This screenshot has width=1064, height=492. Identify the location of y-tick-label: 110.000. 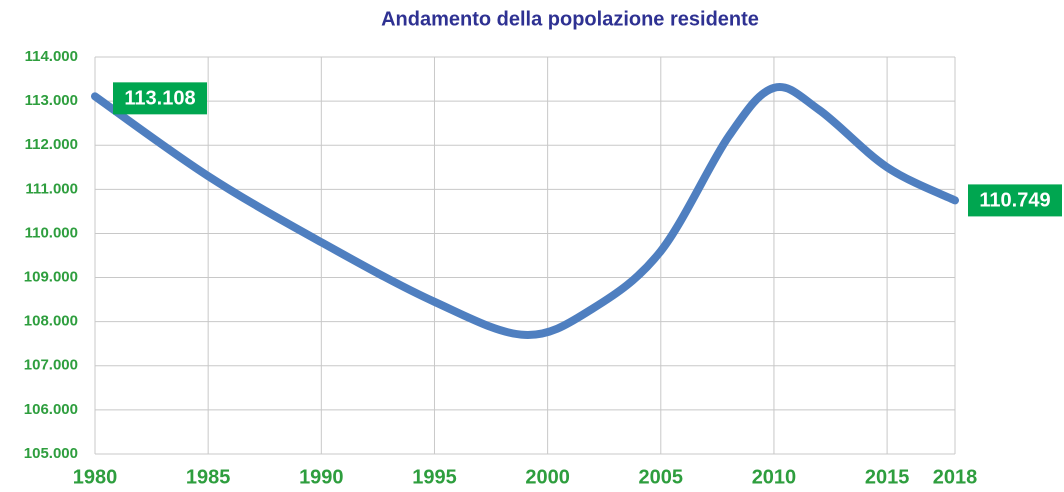
(51, 232).